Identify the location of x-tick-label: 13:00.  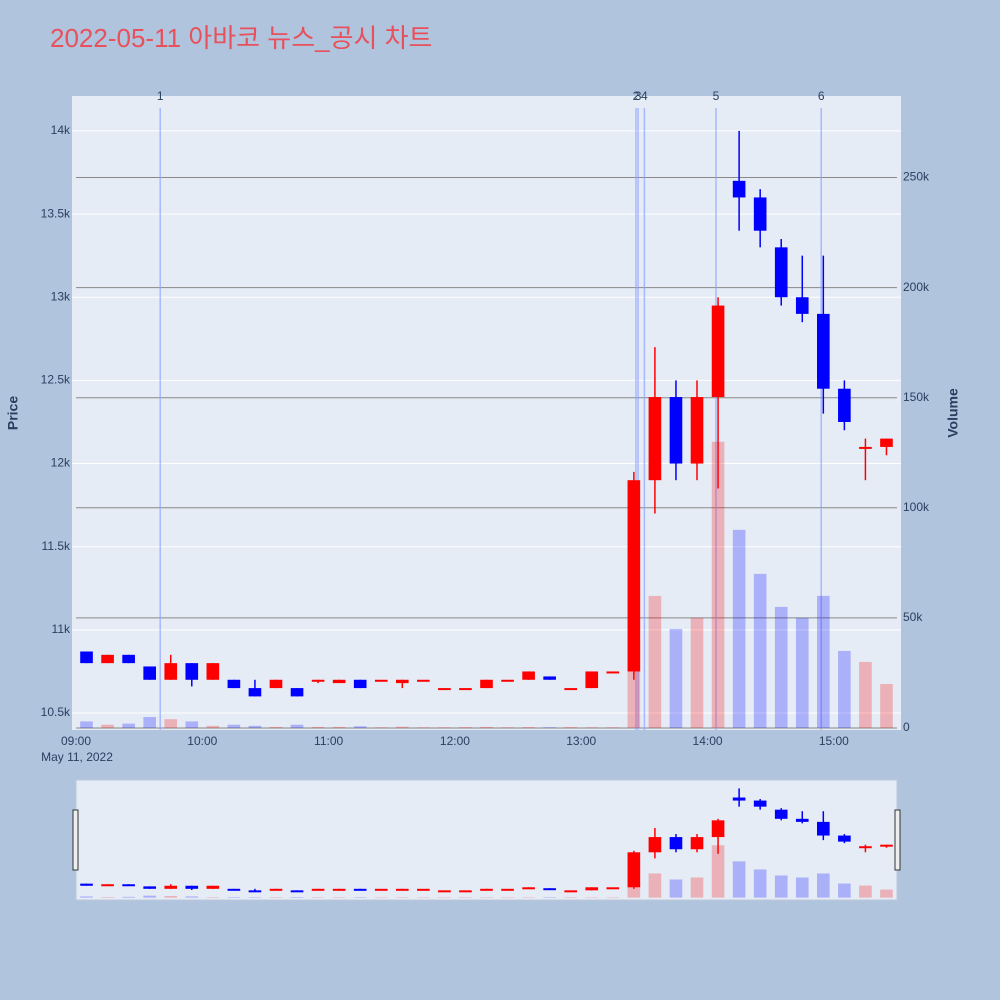
(581, 741).